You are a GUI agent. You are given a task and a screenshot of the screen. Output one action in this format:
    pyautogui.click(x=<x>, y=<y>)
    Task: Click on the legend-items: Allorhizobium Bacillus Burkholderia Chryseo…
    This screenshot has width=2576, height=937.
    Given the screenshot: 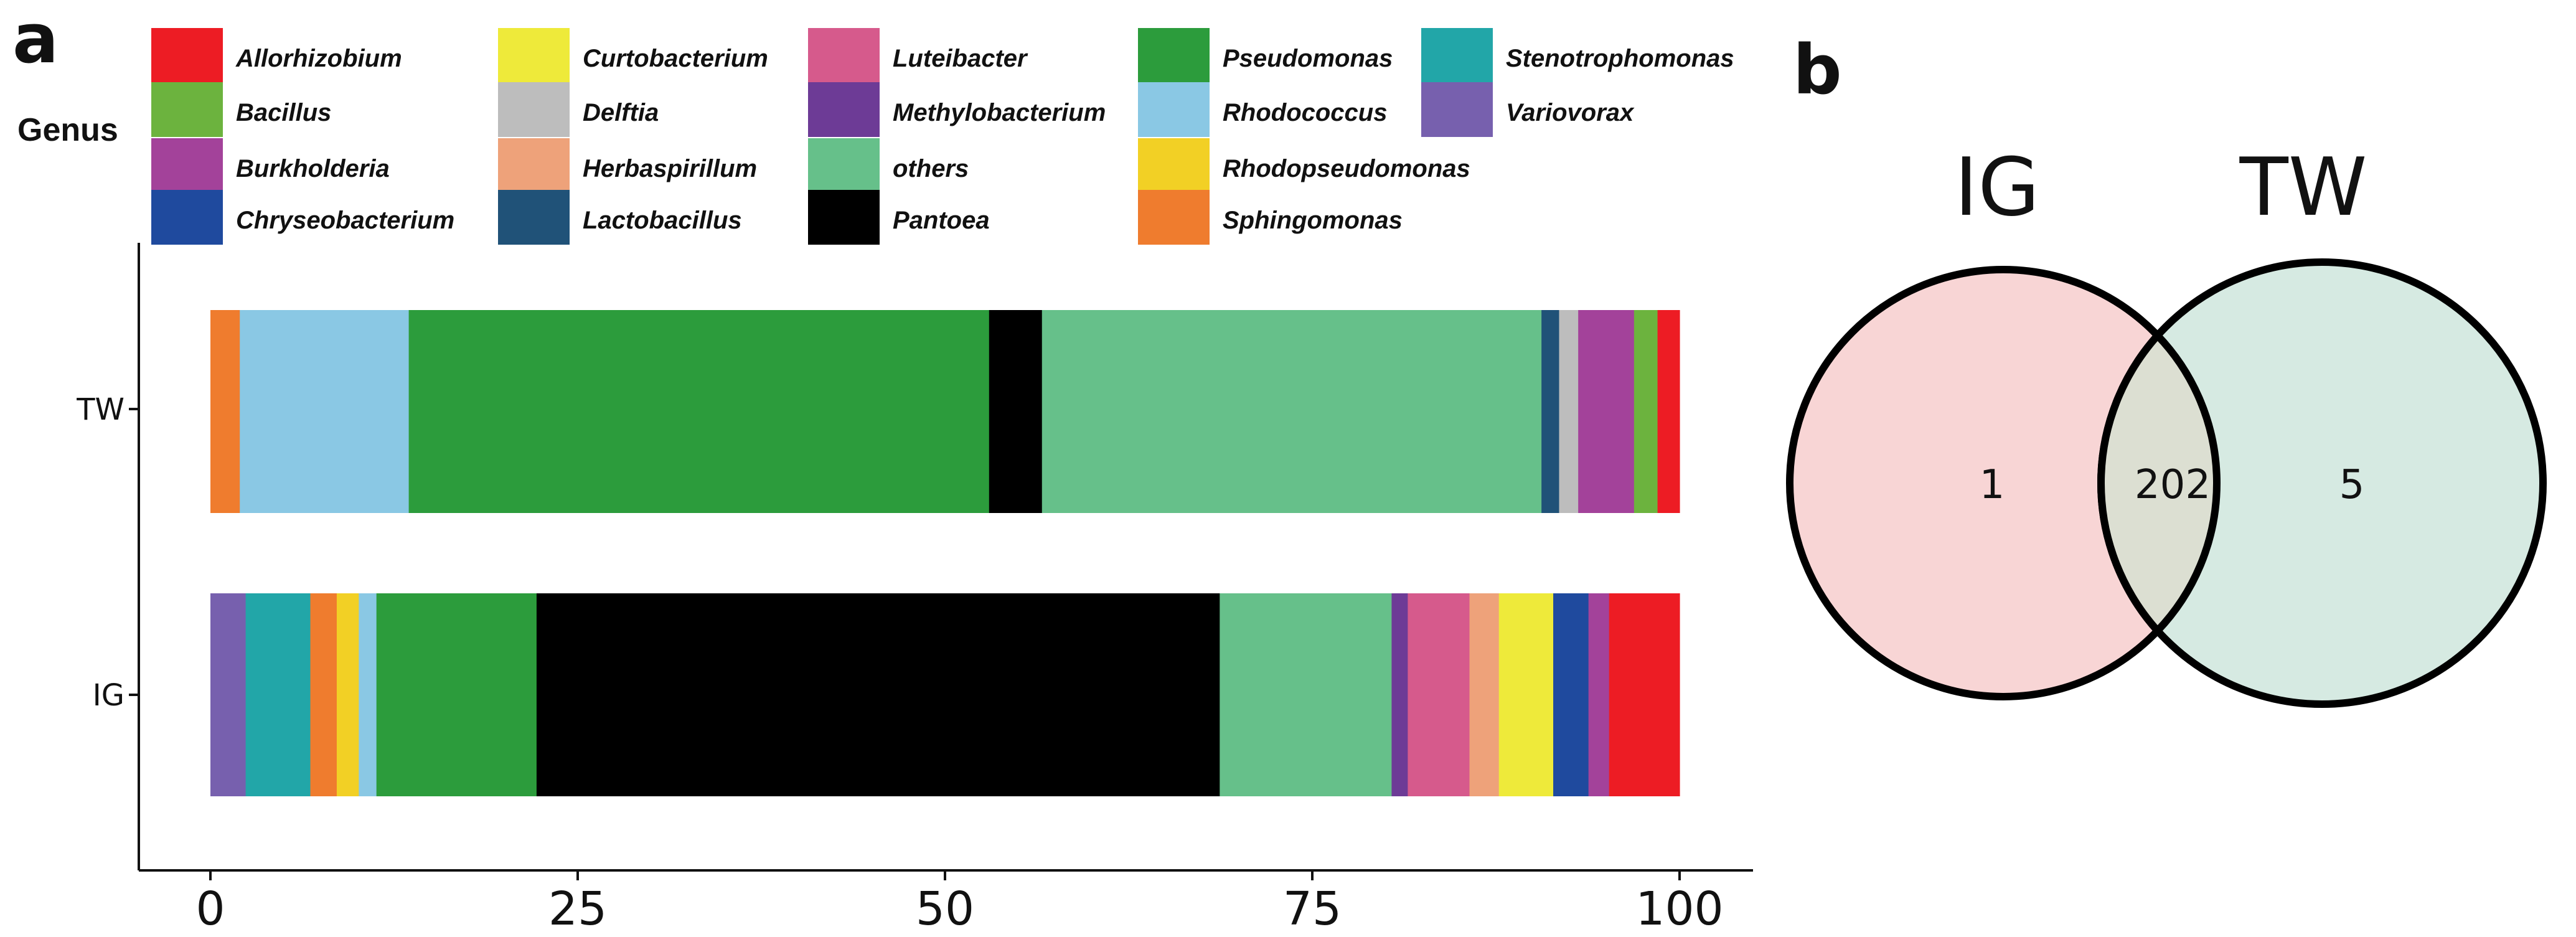 What is the action you would take?
    pyautogui.click(x=942, y=136)
    